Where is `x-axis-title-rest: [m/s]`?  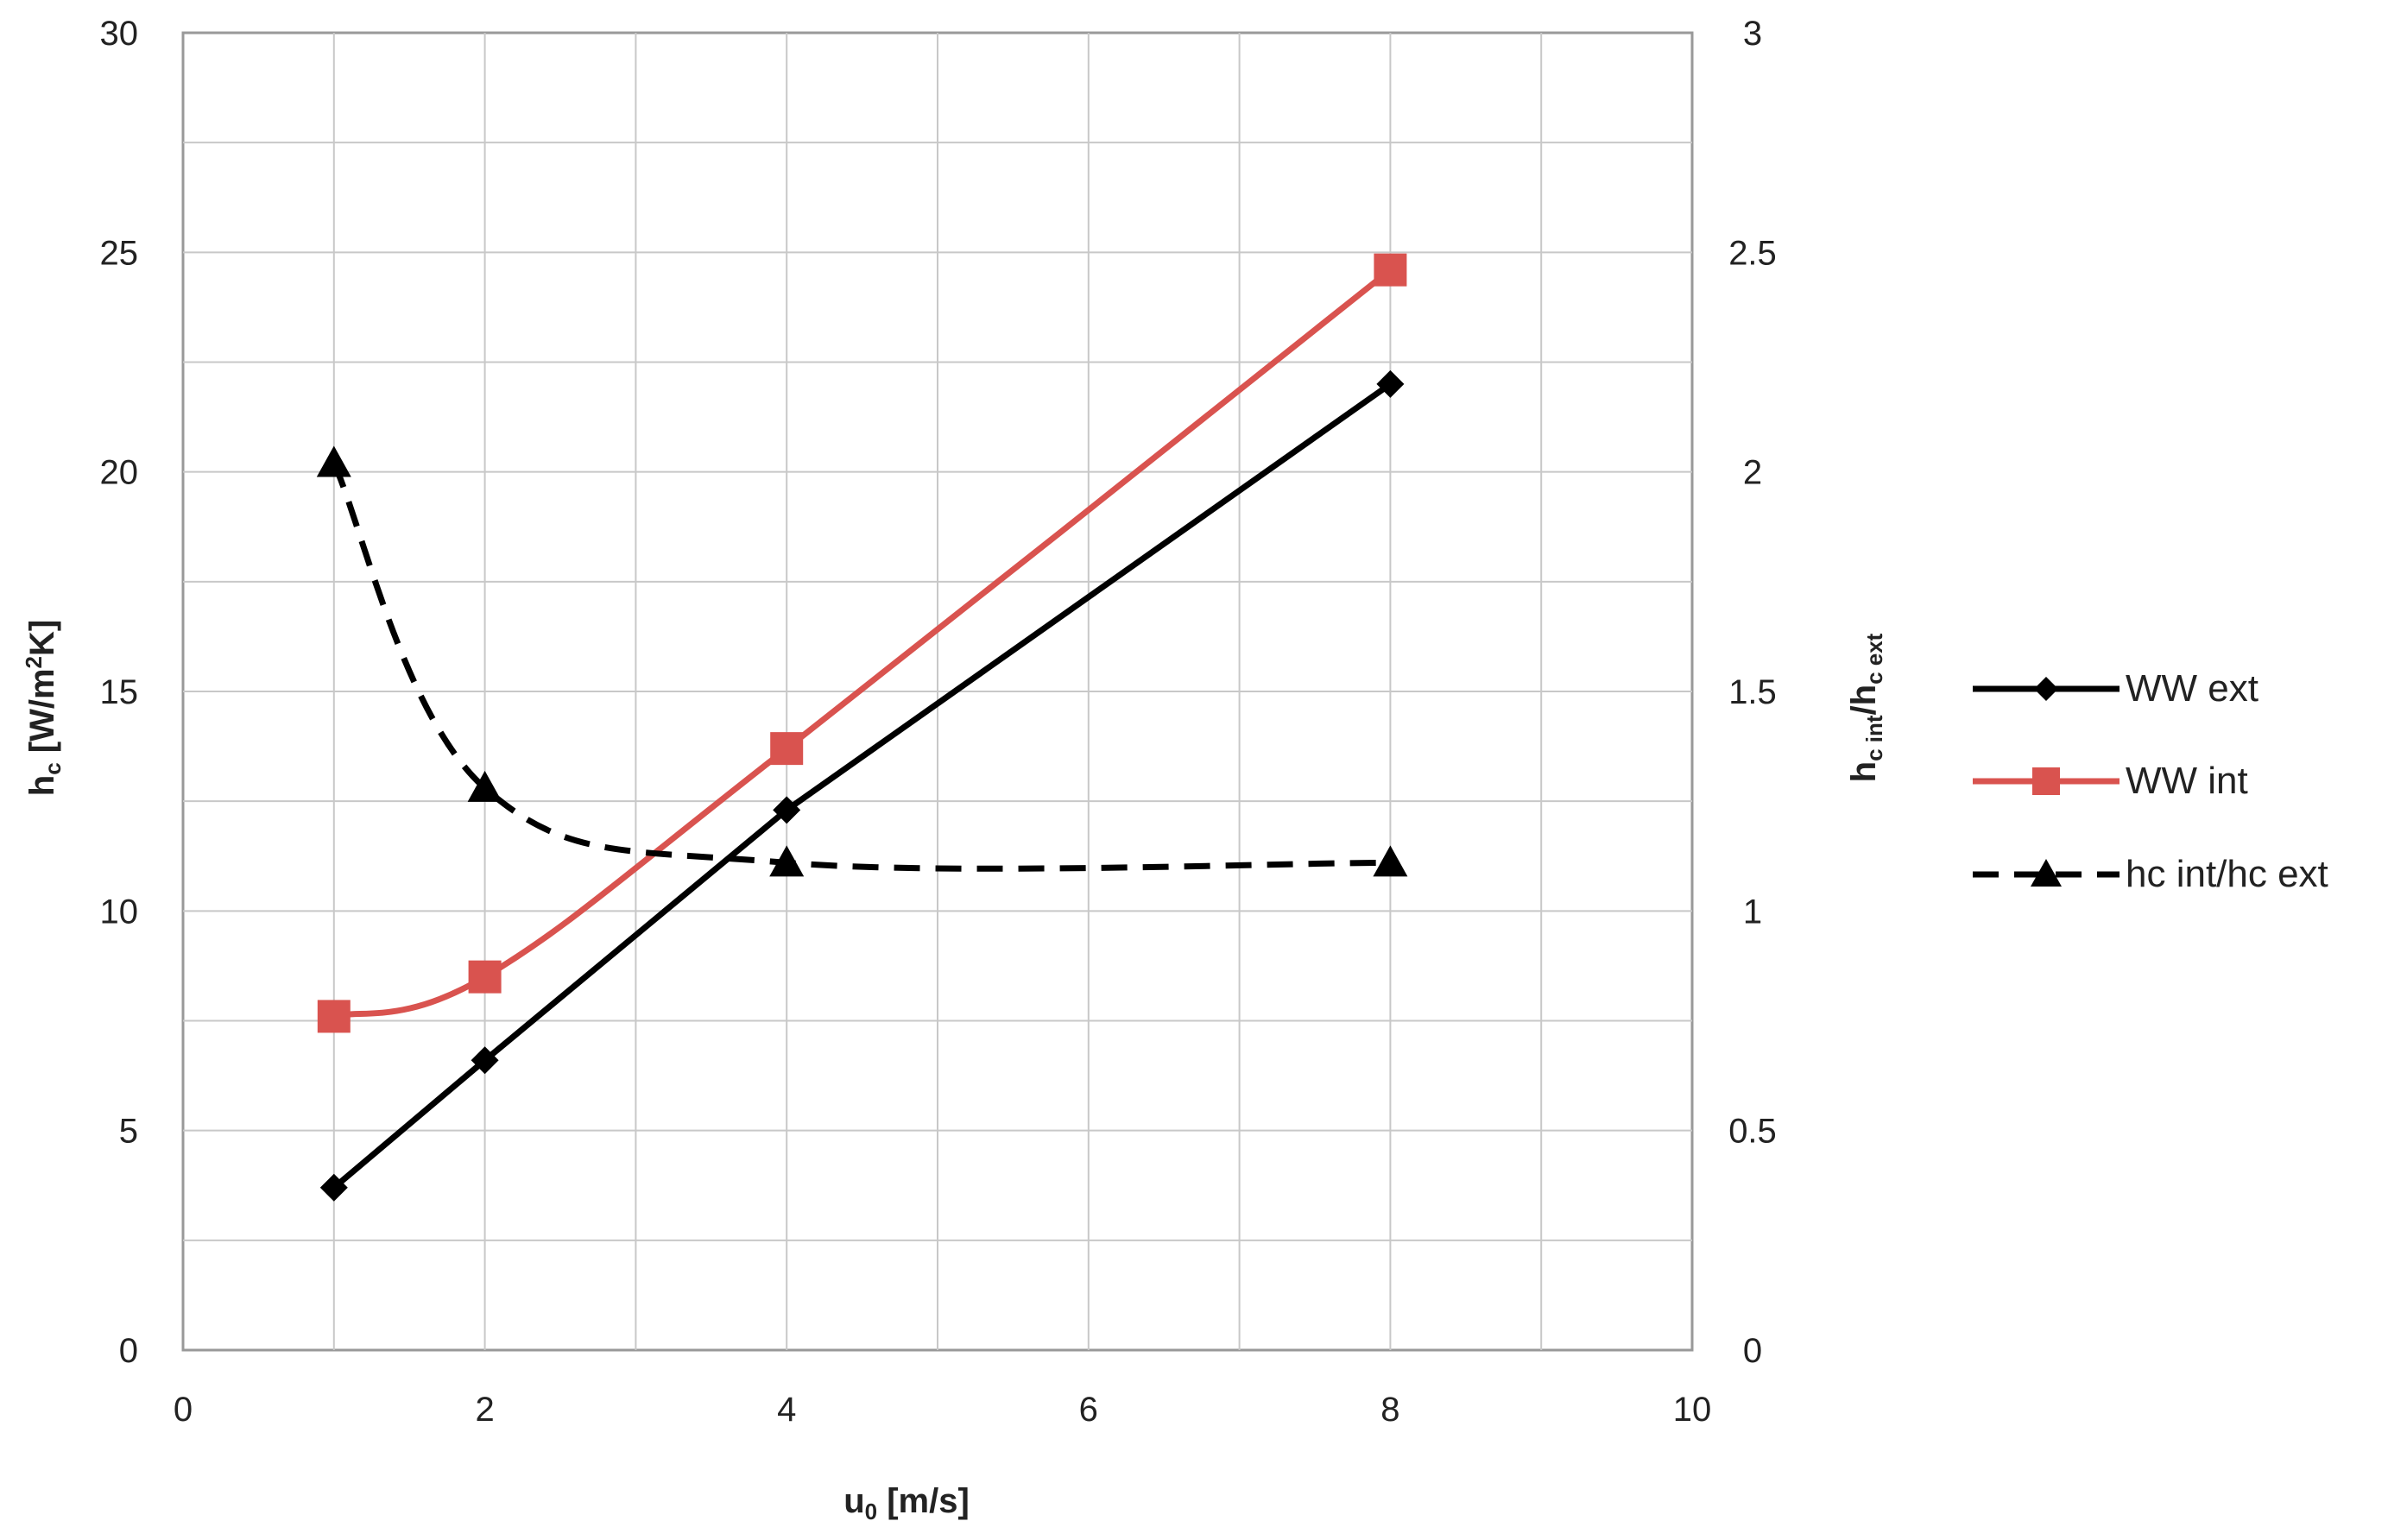
x-axis-title-rest: [m/s] is located at coordinates (924, 1501).